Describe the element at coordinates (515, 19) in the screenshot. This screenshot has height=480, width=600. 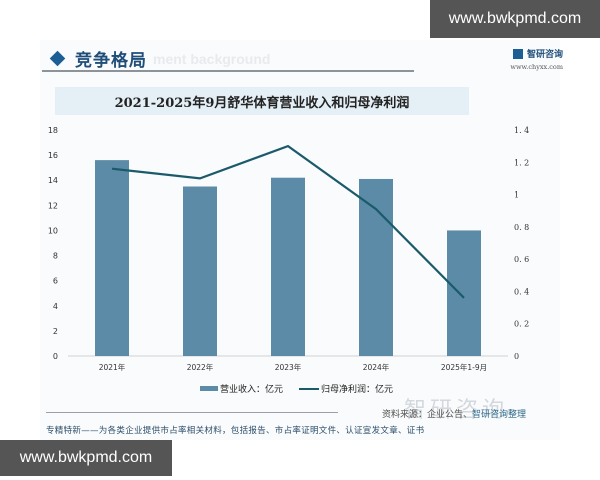
I see `watermark-top: www.bwkpmd.com` at that location.